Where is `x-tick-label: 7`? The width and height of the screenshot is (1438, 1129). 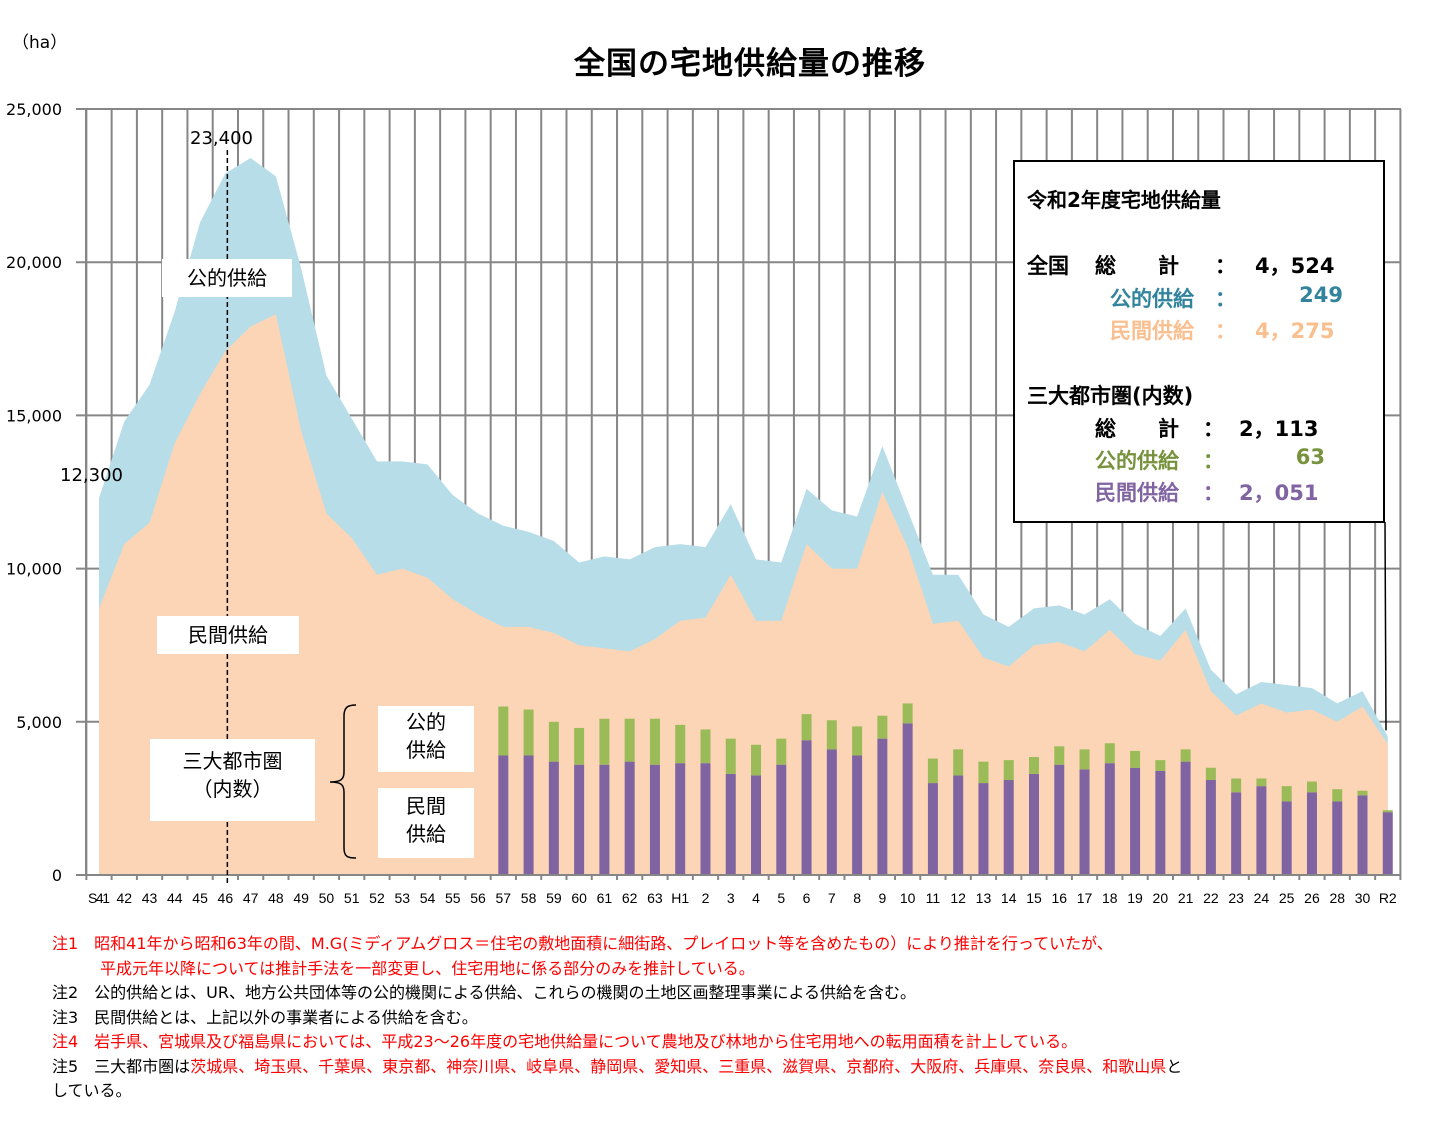 x-tick-label: 7 is located at coordinates (832, 898).